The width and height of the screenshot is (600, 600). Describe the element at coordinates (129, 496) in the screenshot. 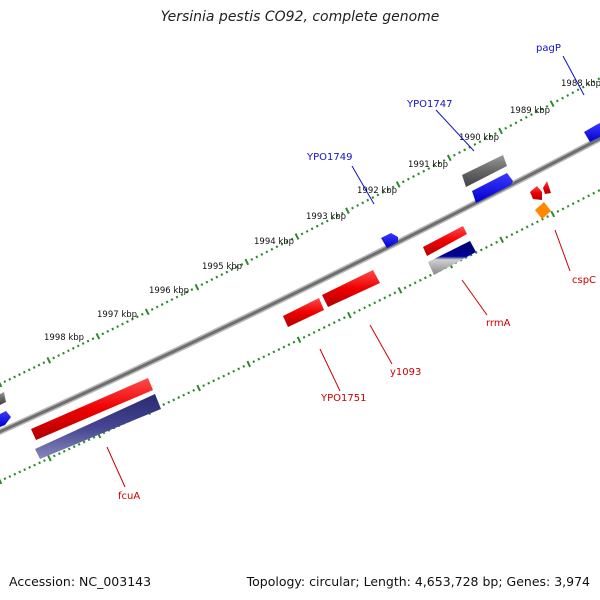

I see `gene-label-fcuA: fcuA` at that location.